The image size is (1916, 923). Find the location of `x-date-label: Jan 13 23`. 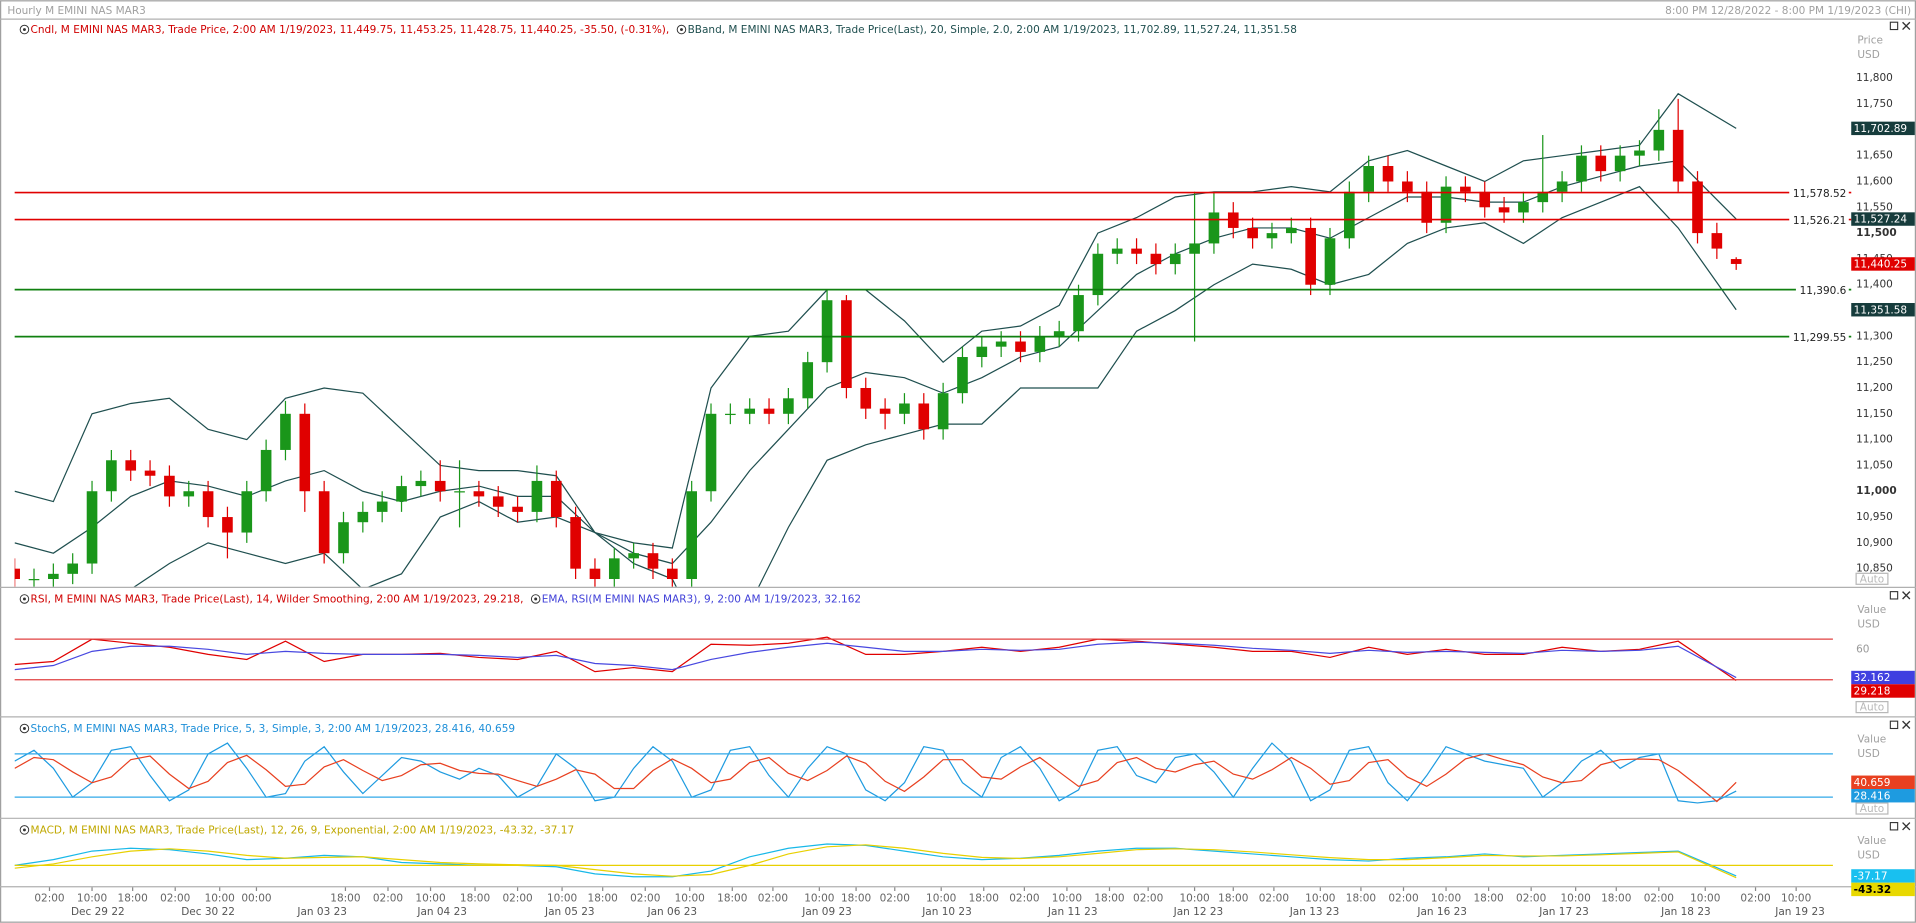

x-date-label: Jan 13 23 is located at coordinates (1314, 912).